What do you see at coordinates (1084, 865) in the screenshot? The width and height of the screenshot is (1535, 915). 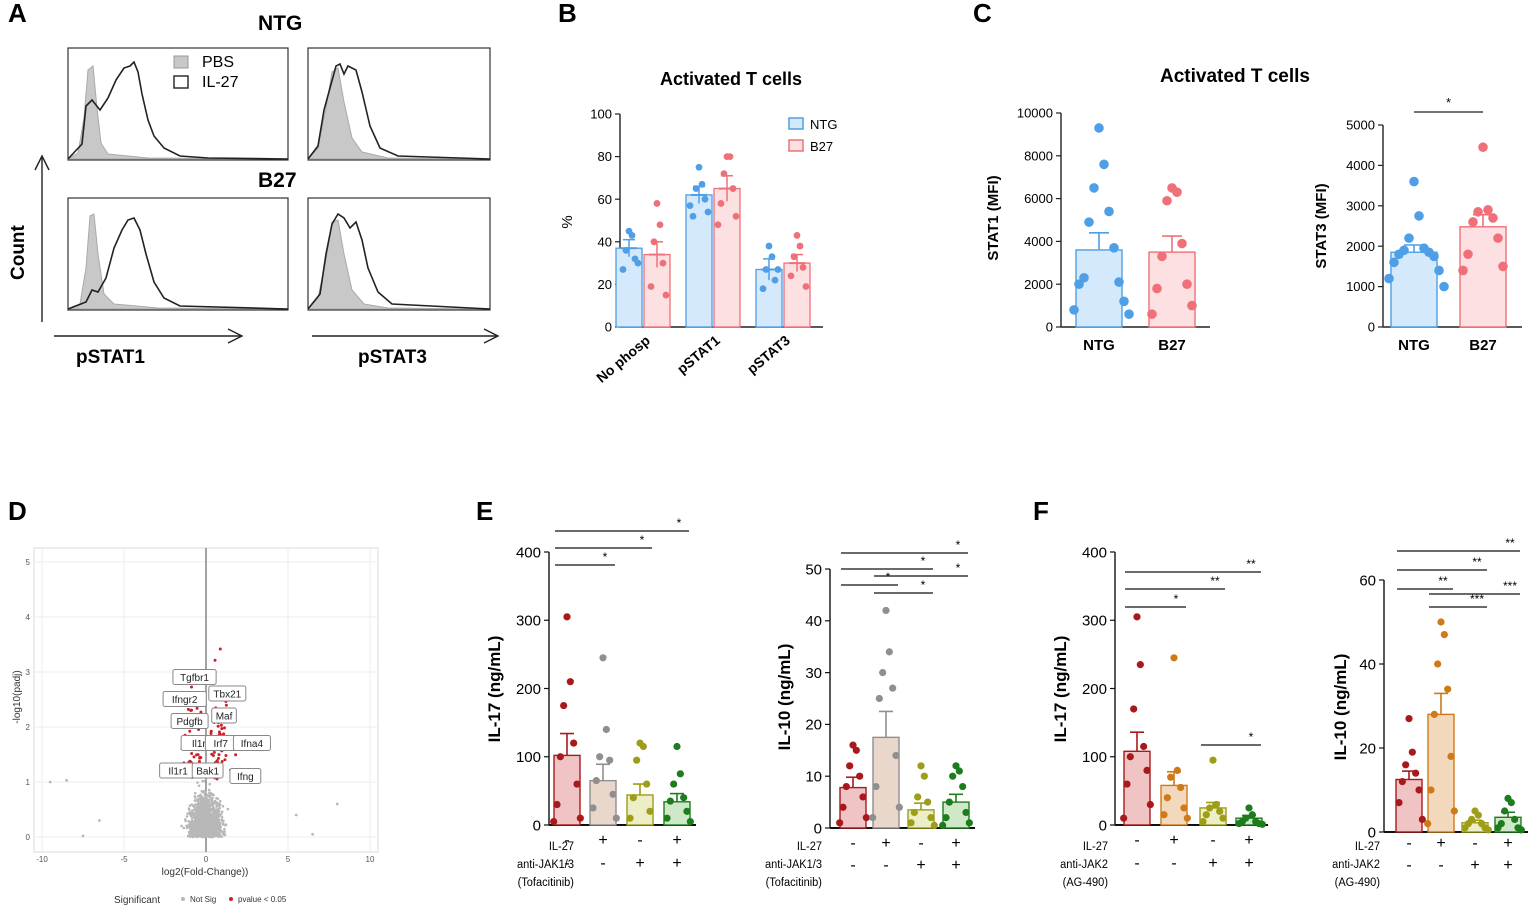 I see `treatment-label: anti-JAK2` at bounding box center [1084, 865].